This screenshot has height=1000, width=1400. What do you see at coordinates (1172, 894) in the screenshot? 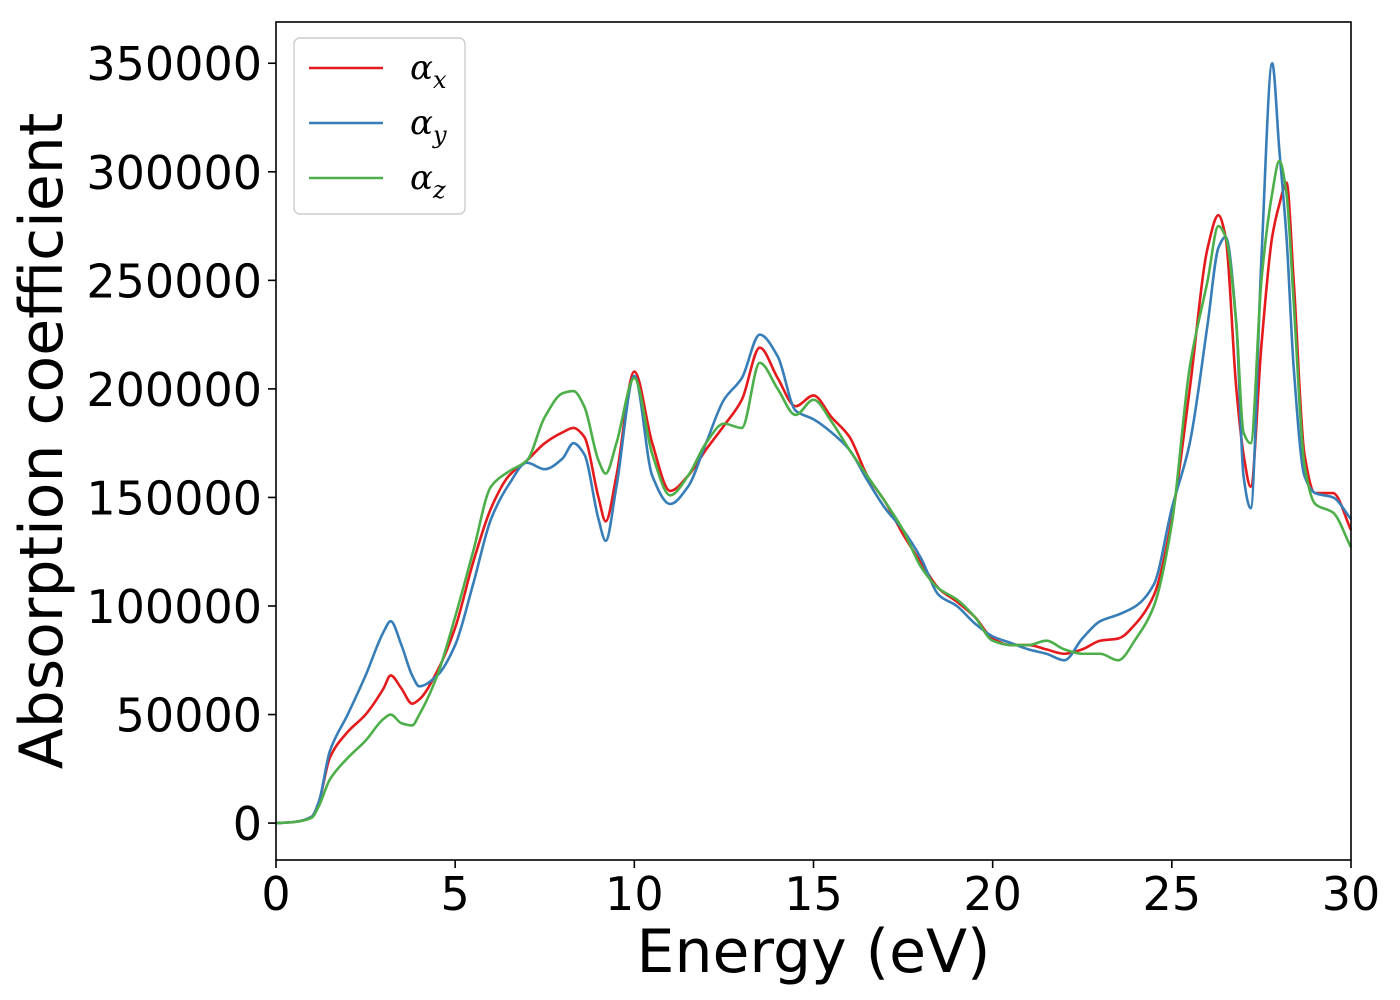
I see `x-tick-label: 25` at bounding box center [1172, 894].